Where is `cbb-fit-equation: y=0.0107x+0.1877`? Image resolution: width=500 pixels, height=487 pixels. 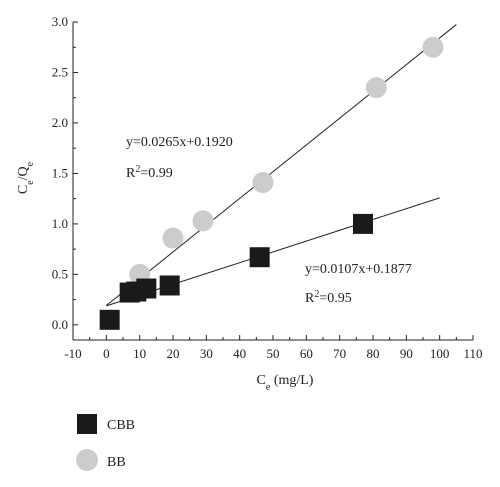
cbb-fit-equation: y=0.0107x+0.1877 is located at coordinates (358, 269).